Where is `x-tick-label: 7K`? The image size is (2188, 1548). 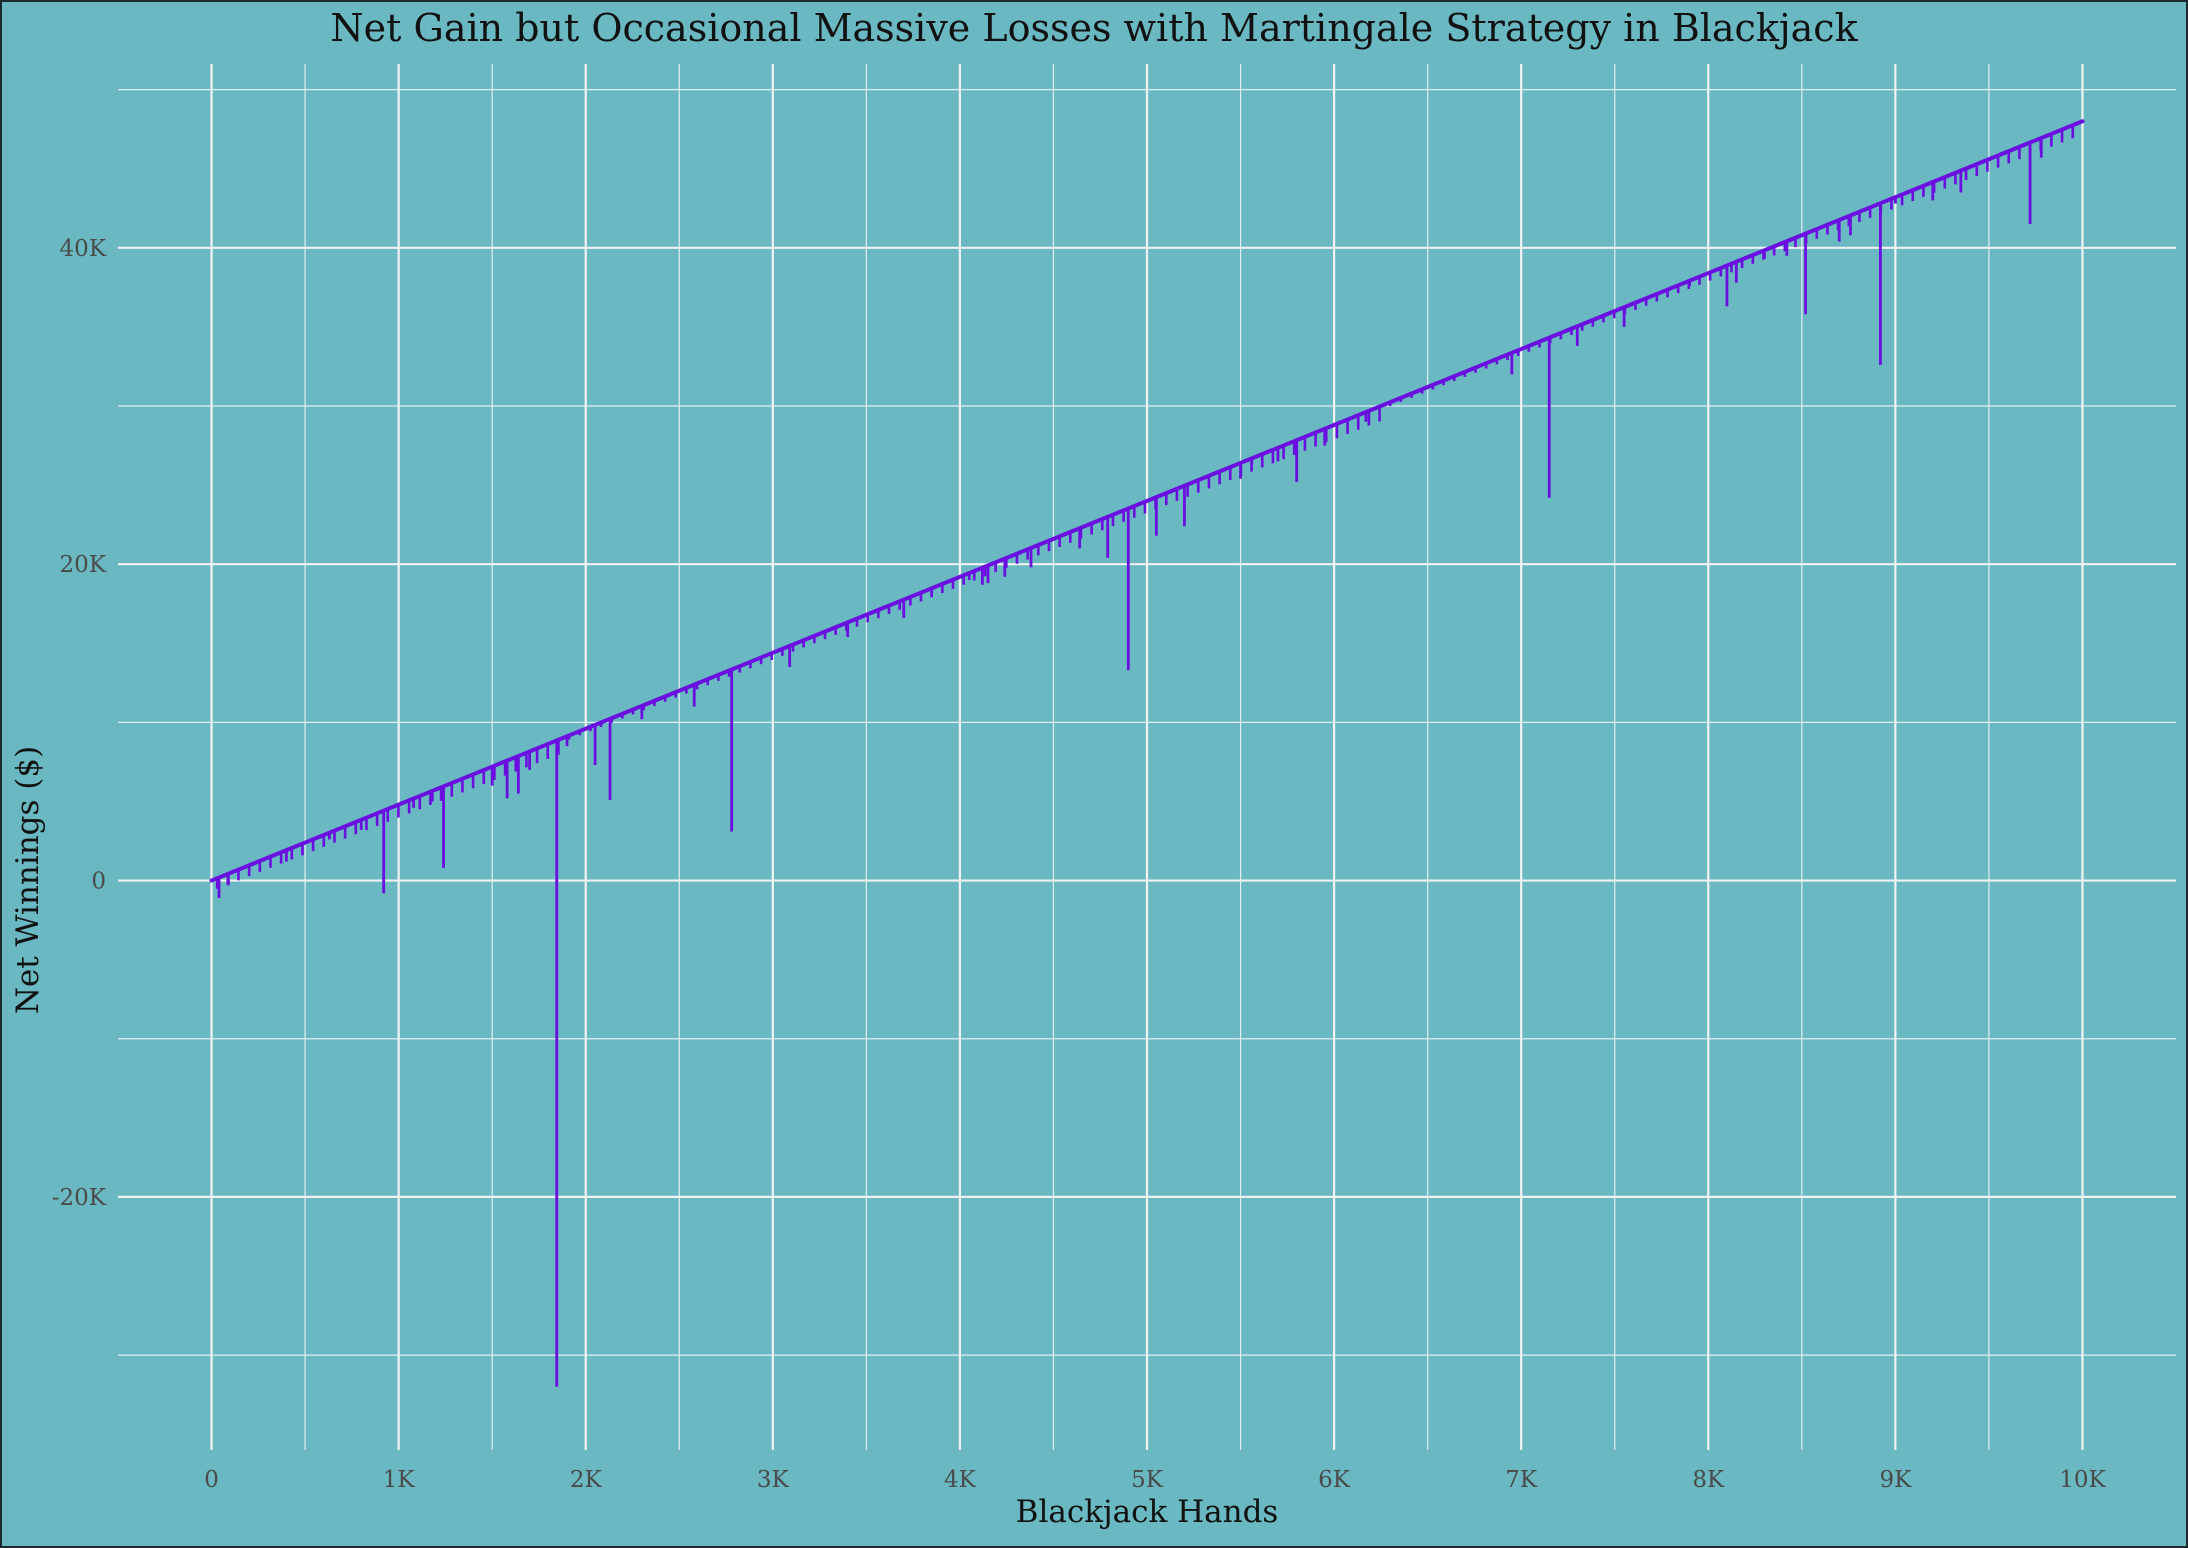
x-tick-label: 7K is located at coordinates (1521, 1480).